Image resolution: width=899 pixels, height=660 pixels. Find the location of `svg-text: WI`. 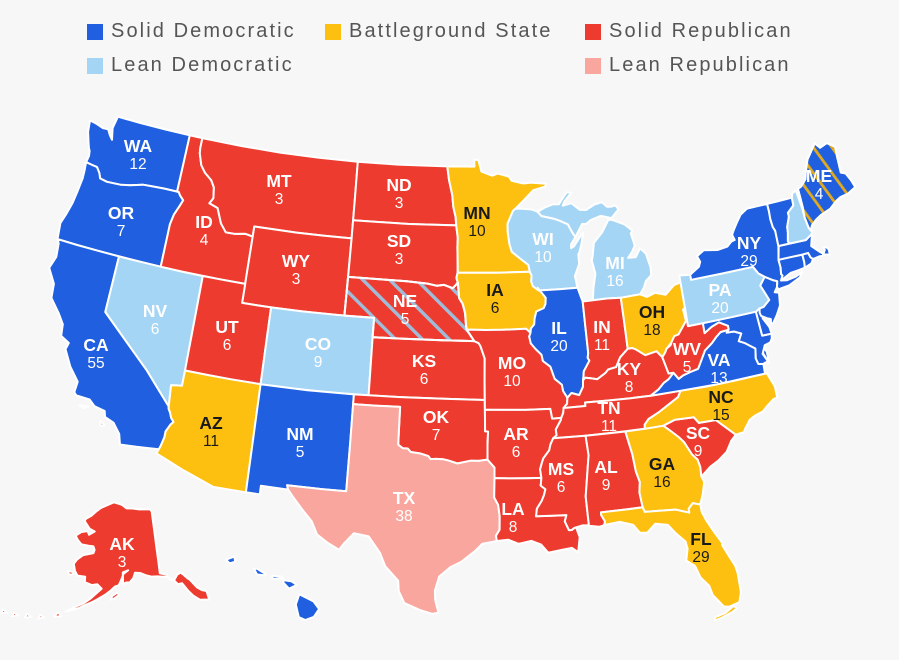

svg-text: WI is located at coordinates (542, 239).